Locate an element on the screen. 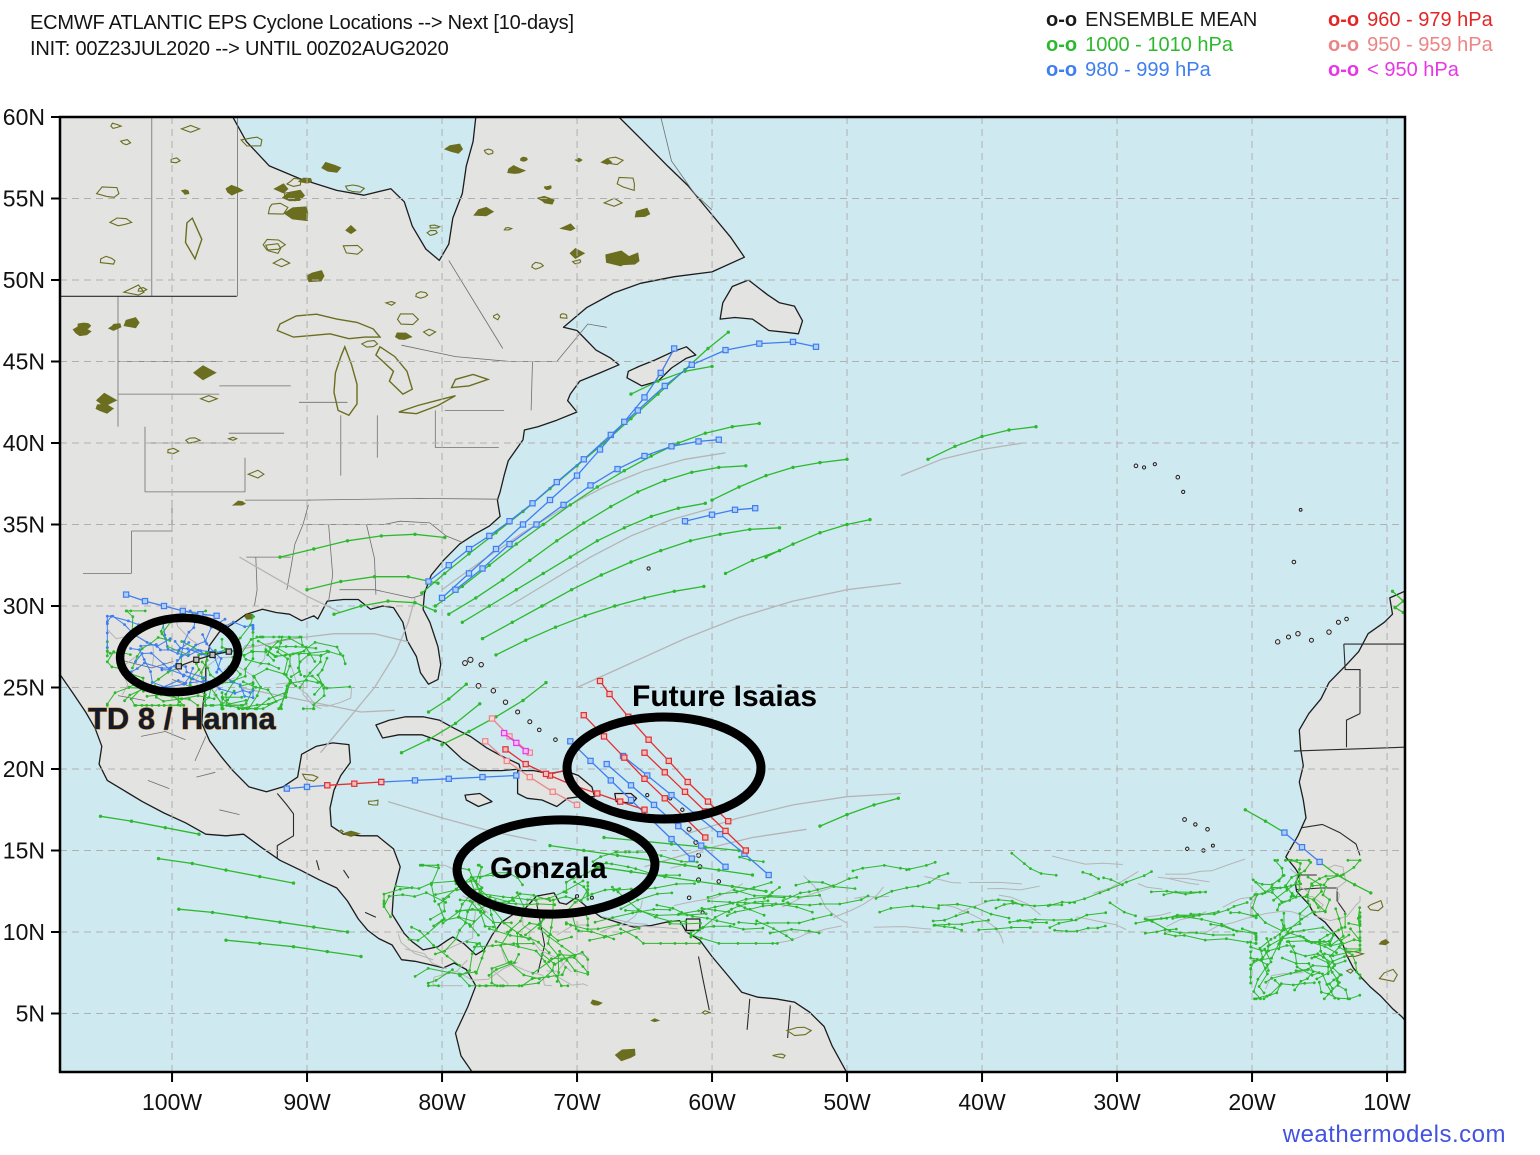 This screenshot has height=1155, width=1540. annotation-label: TD 8 / Hanna is located at coordinates (182, 718).